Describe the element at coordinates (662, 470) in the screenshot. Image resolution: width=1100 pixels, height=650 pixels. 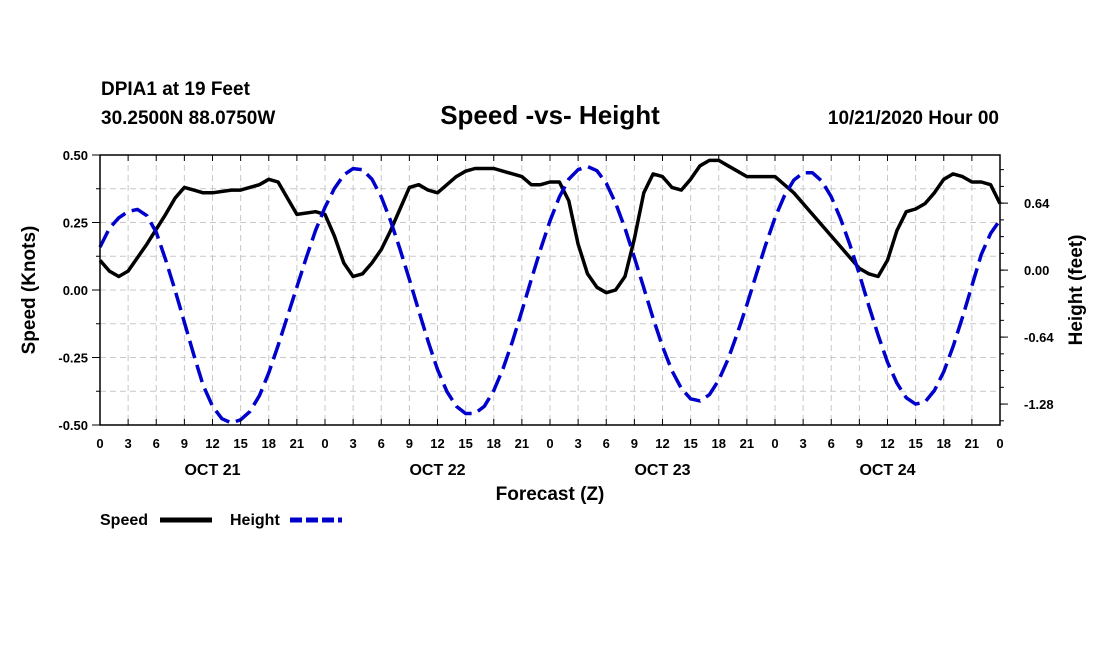
I see `day-label: OCT 23` at that location.